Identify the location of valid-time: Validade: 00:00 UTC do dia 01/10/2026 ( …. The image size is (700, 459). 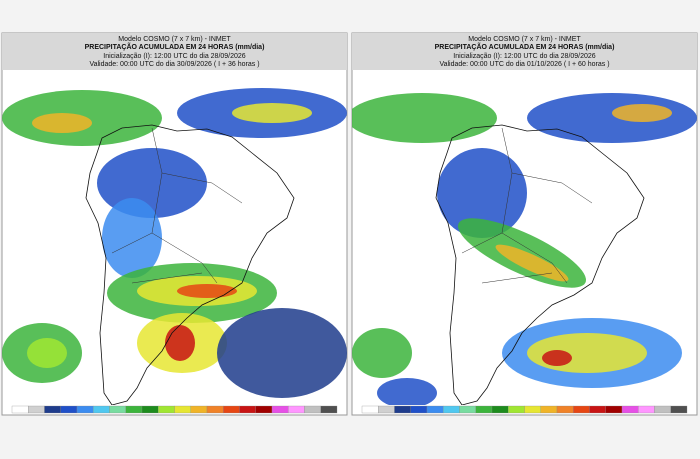
(524, 64).